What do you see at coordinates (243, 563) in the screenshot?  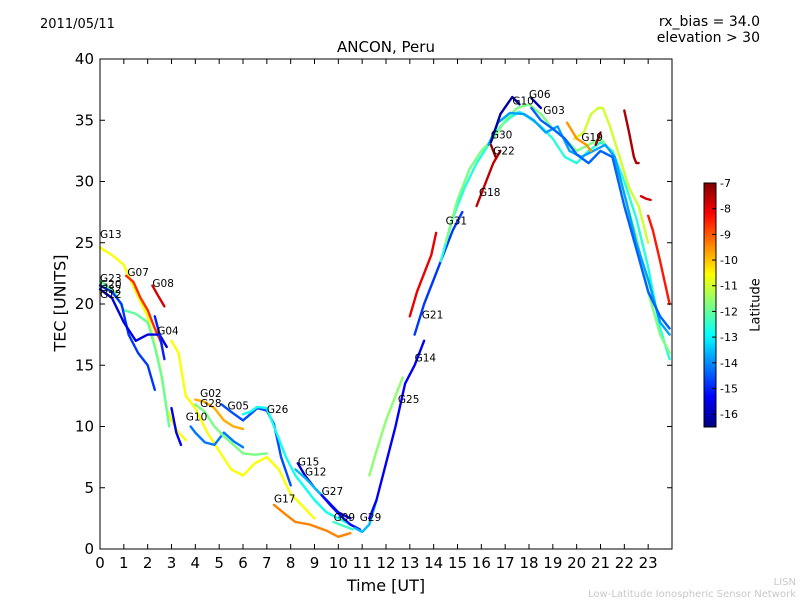 I see `x-tick-label: 6` at bounding box center [243, 563].